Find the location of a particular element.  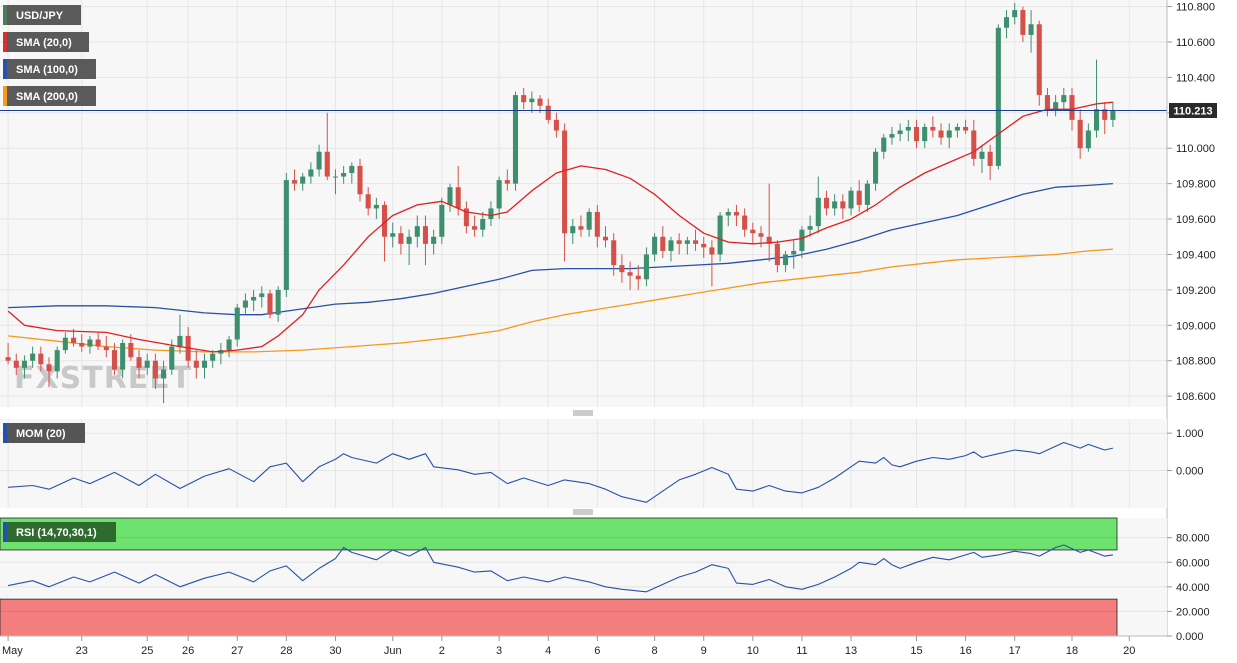

legend-item-label: SMA (20,0) is located at coordinates (44, 43).